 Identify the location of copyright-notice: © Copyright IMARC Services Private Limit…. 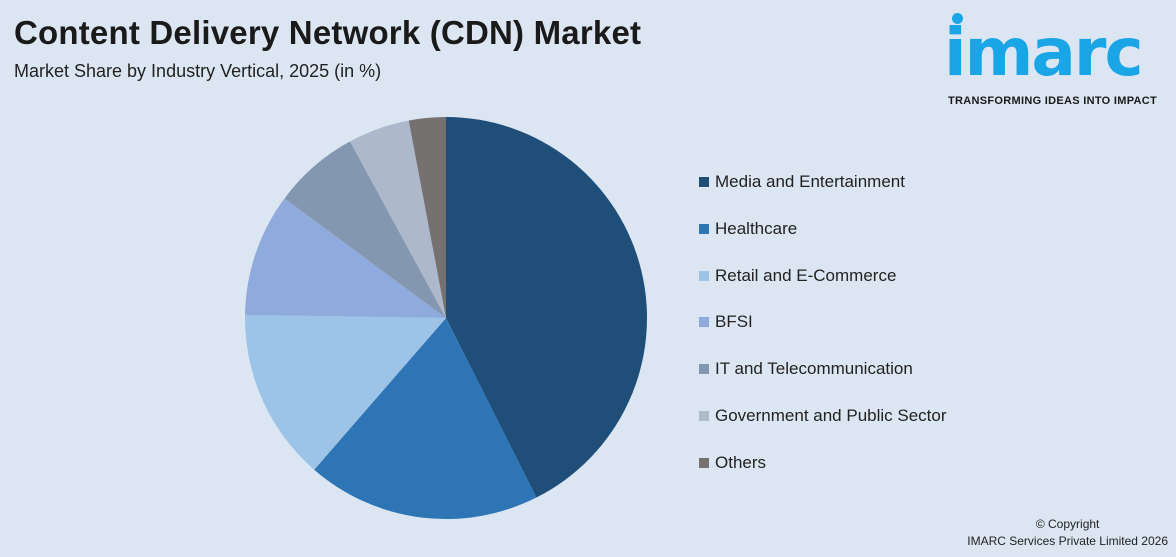
(1067, 533).